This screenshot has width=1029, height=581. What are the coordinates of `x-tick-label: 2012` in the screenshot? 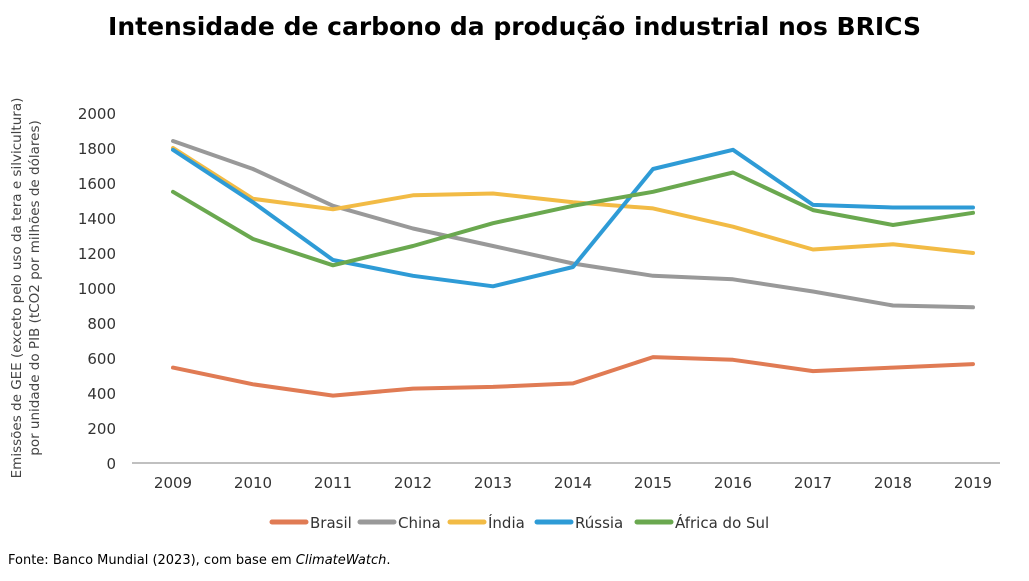 It's located at (413, 483).